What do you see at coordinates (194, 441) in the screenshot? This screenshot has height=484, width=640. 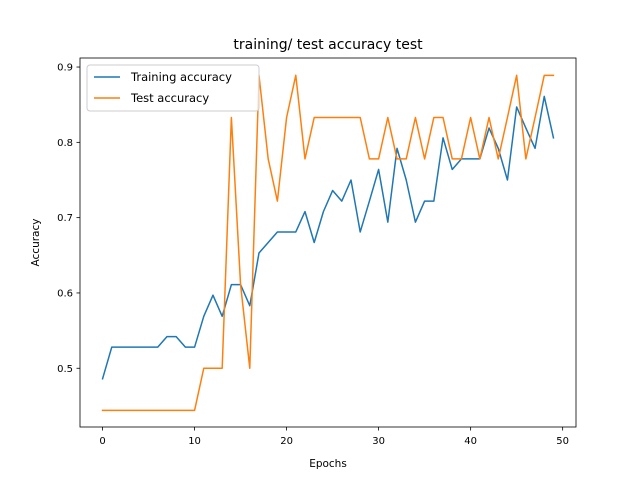 I see `x-tick-label: 10` at bounding box center [194, 441].